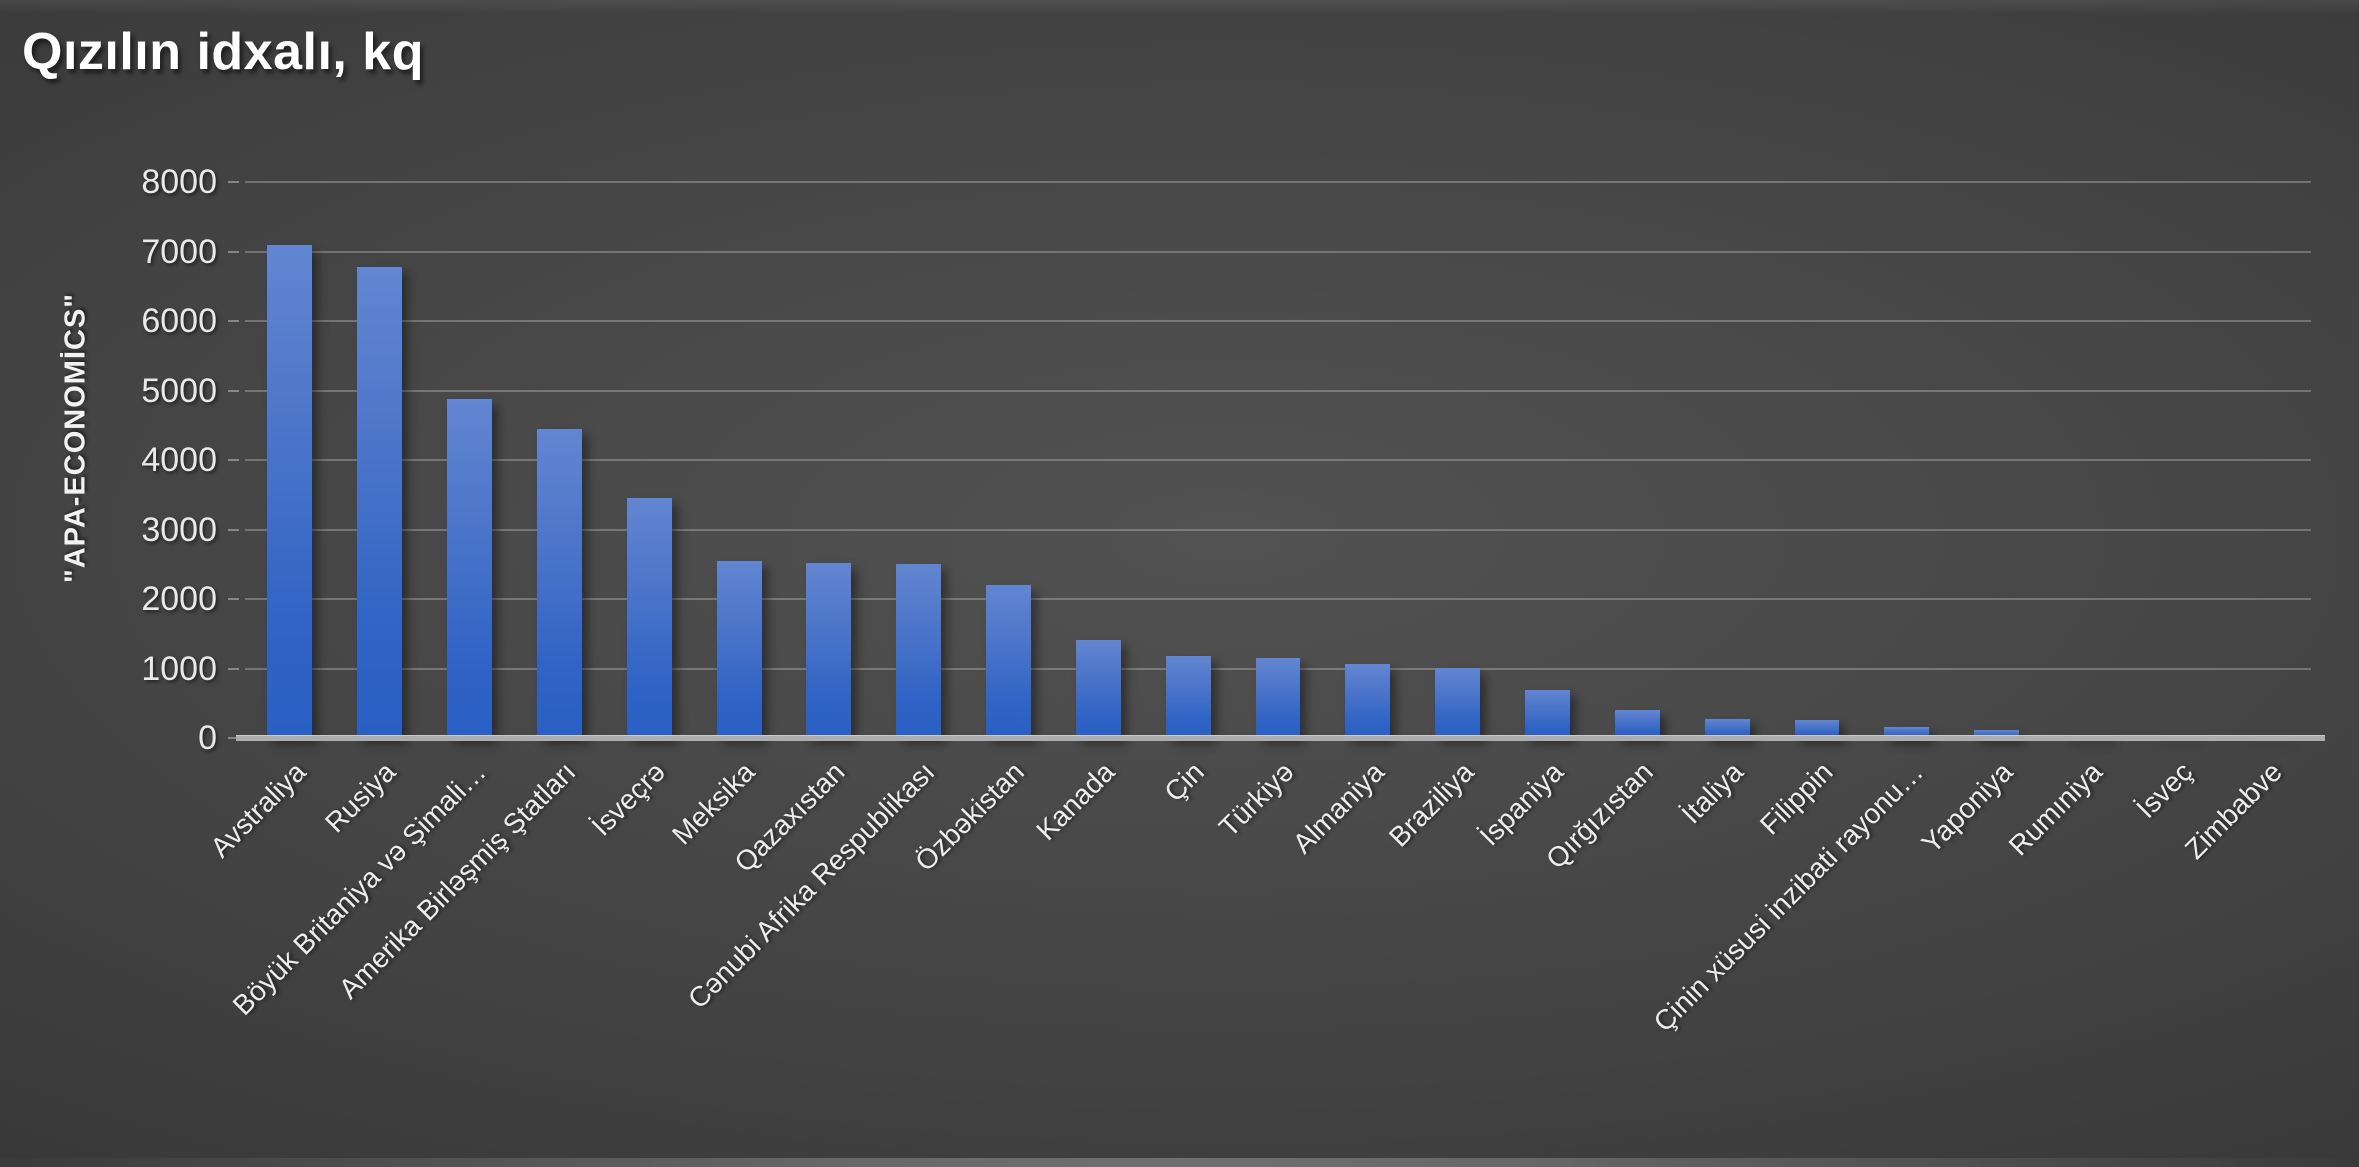 Image resolution: width=2359 pixels, height=1167 pixels. I want to click on y-tick-label: 5000, so click(179, 390).